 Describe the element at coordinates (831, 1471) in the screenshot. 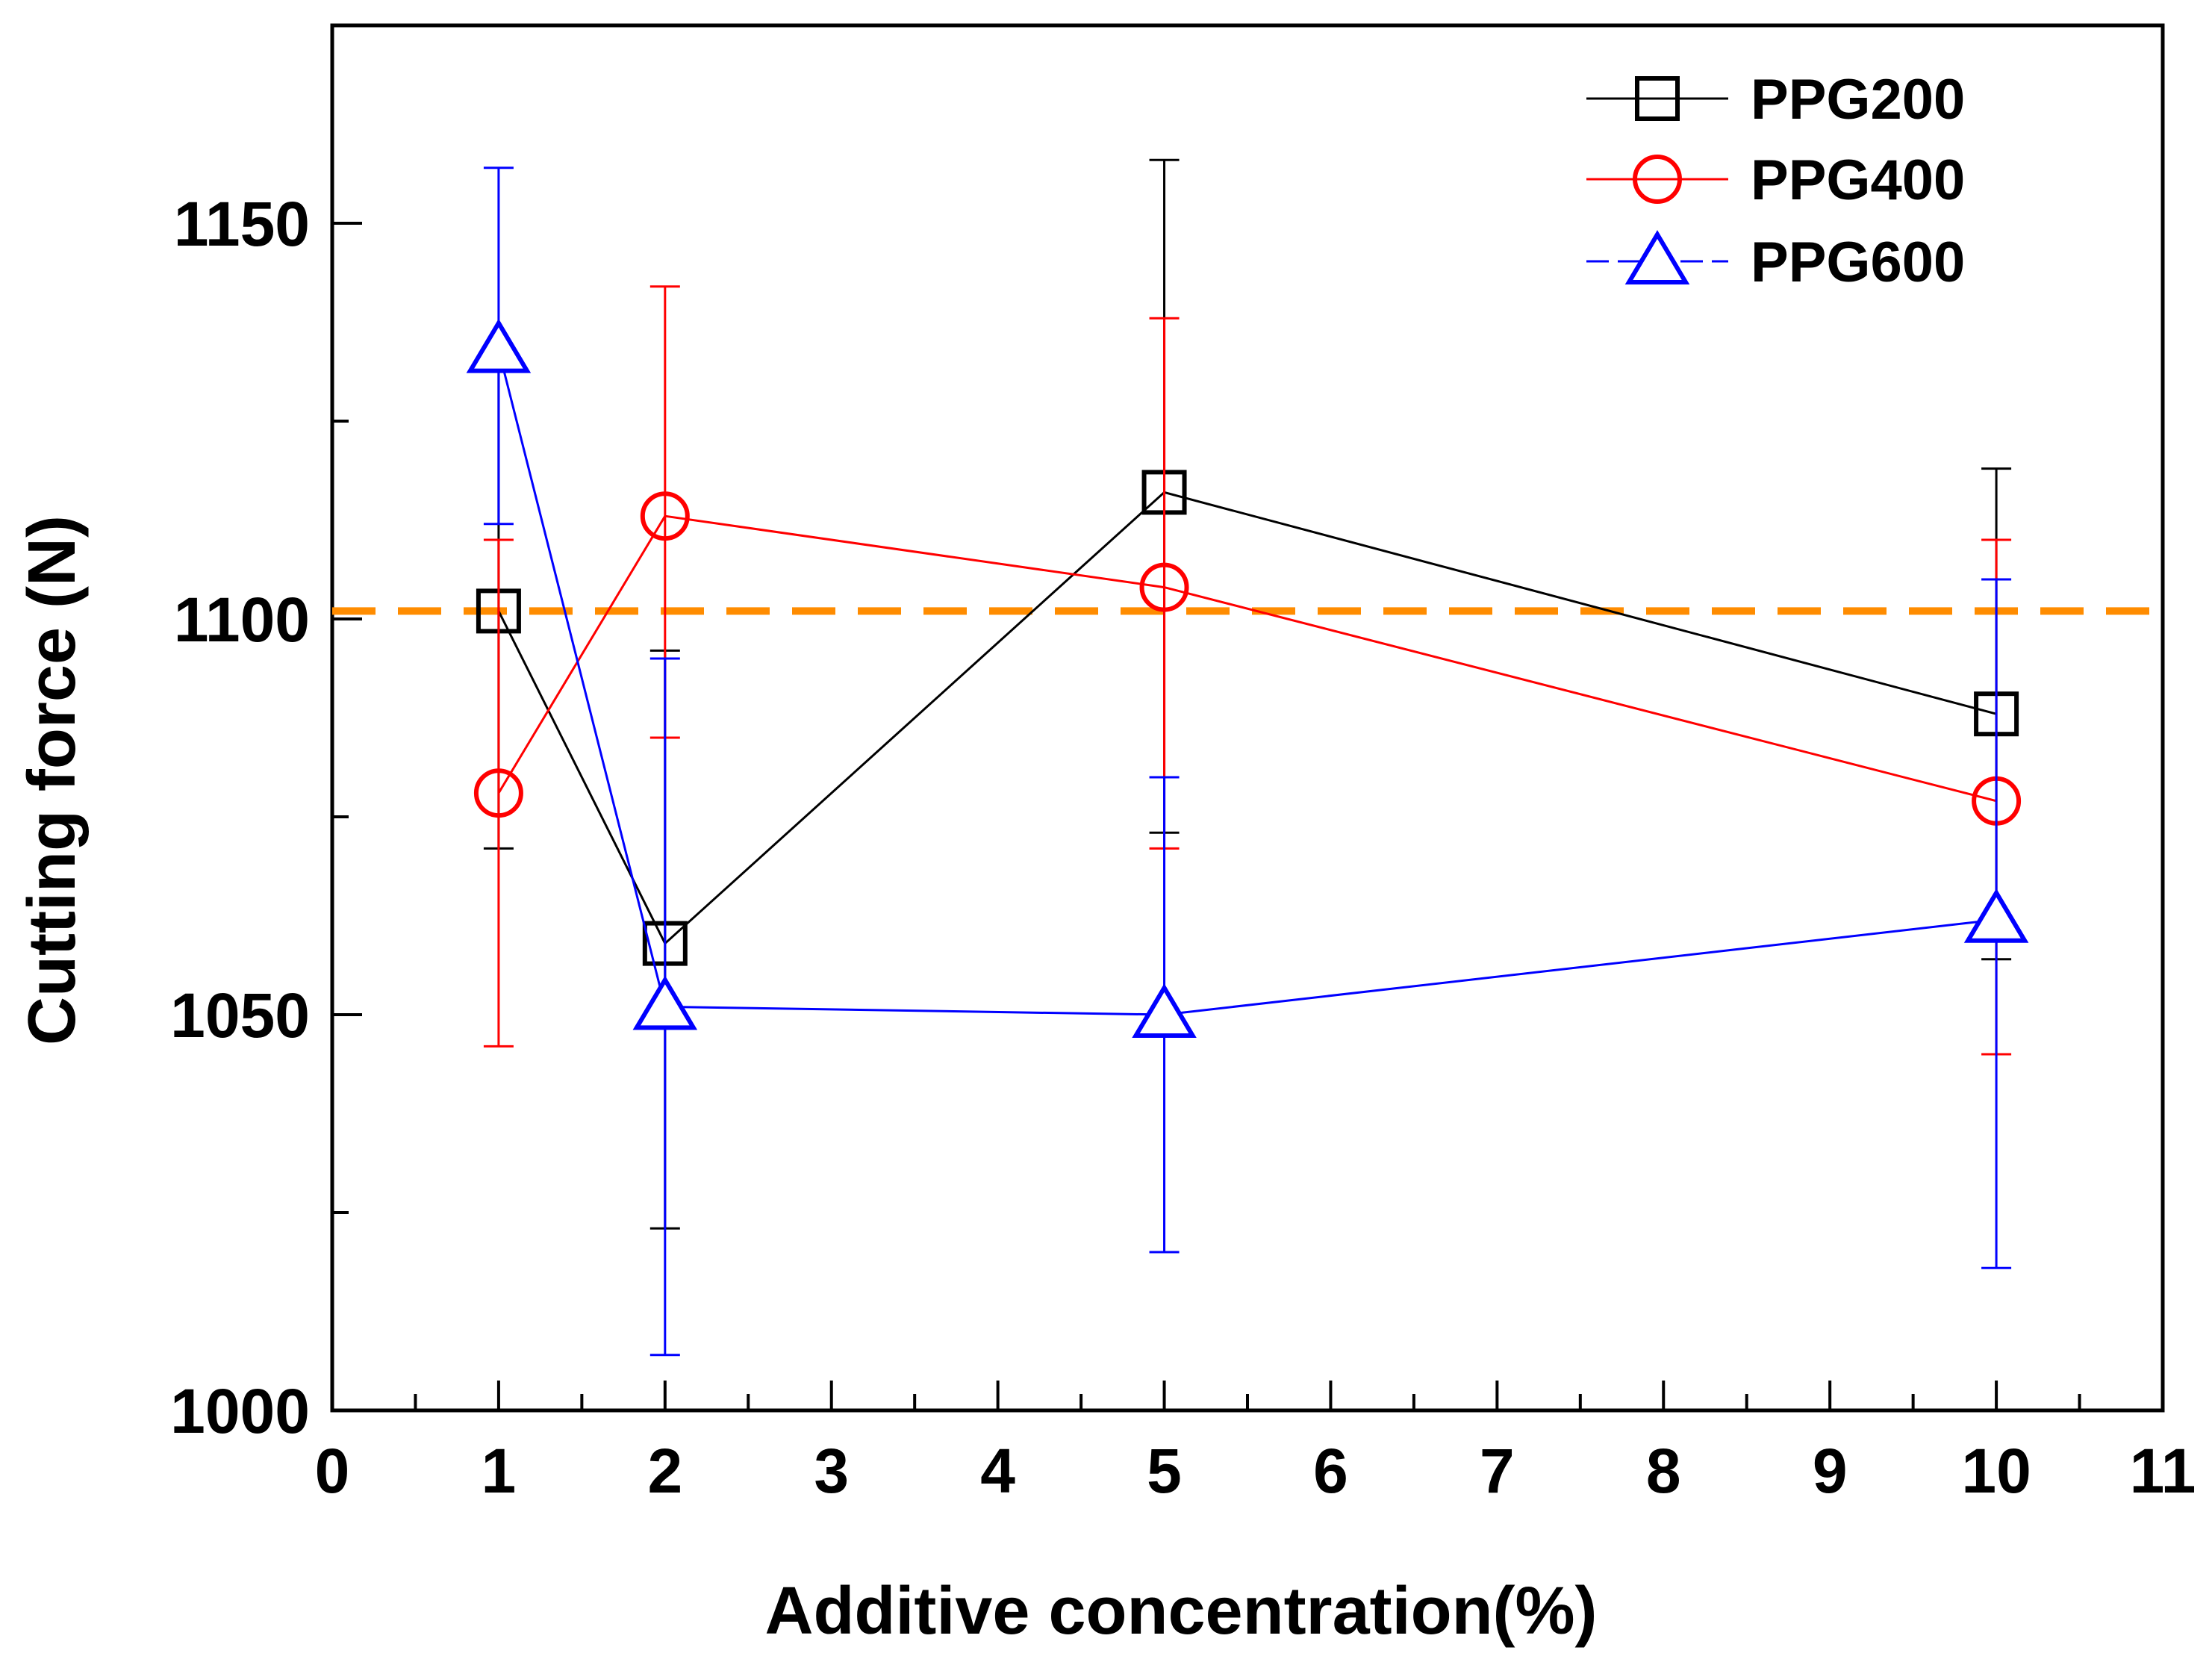

I see `x-tick-label: 3` at that location.